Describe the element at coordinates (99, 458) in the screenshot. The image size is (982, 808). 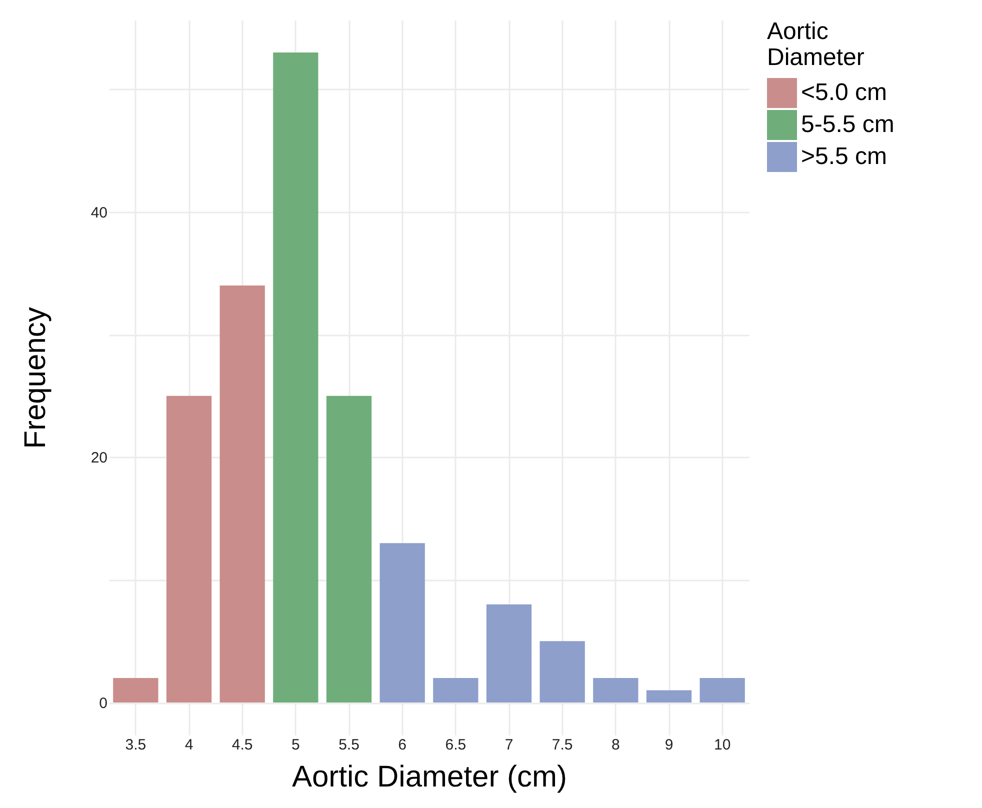
I see `y-tick-label: 20` at that location.